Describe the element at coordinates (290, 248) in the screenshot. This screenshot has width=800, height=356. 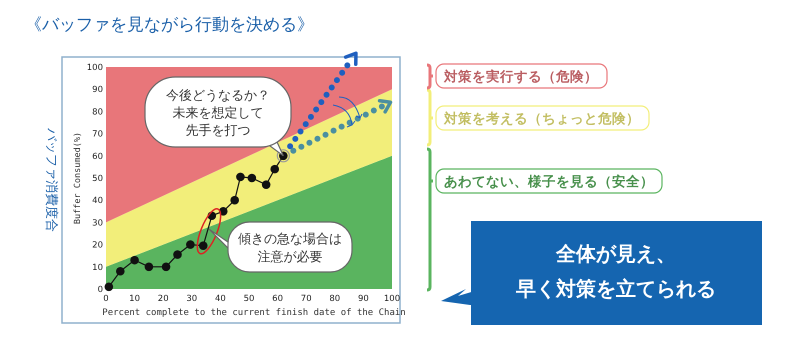
I see `annotation: 傾きの急な場合は注意が必要` at that location.